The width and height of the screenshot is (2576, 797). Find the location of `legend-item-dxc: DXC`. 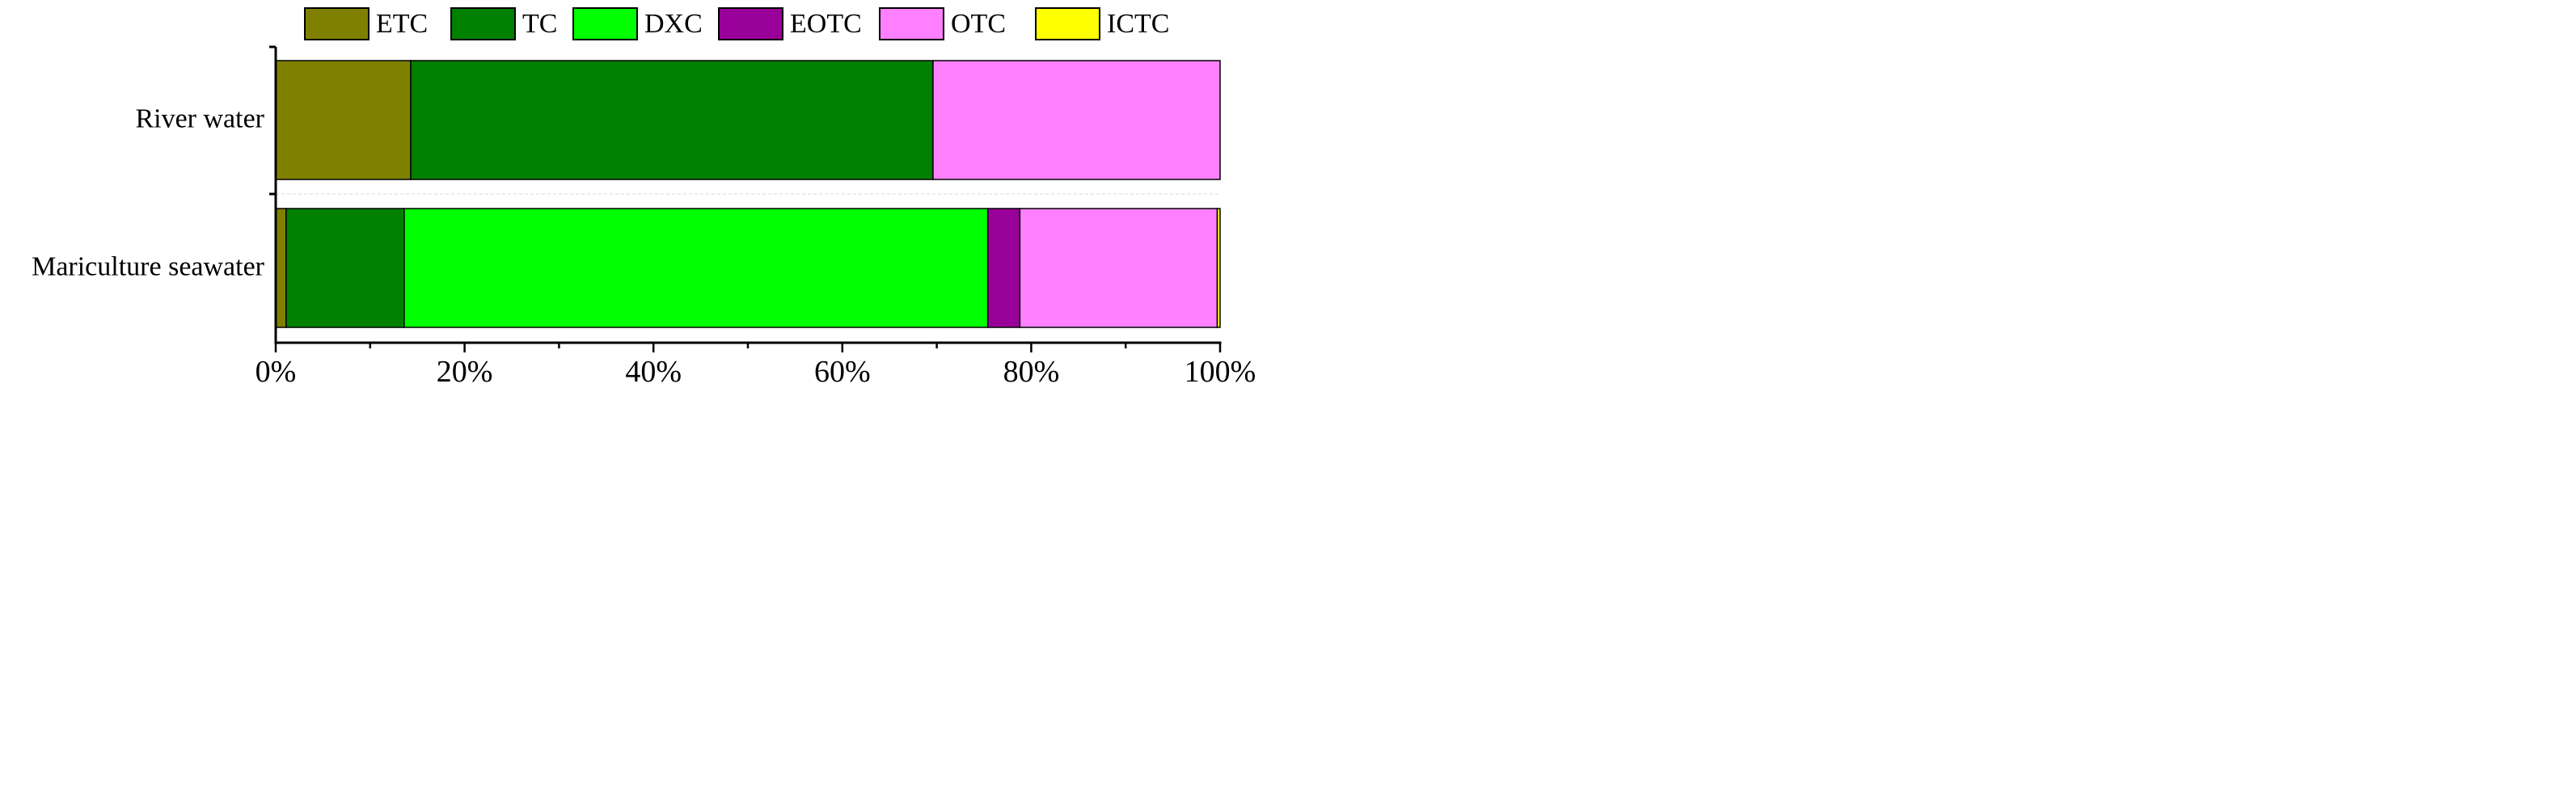

legend-item-dxc: DXC is located at coordinates (637, 23).